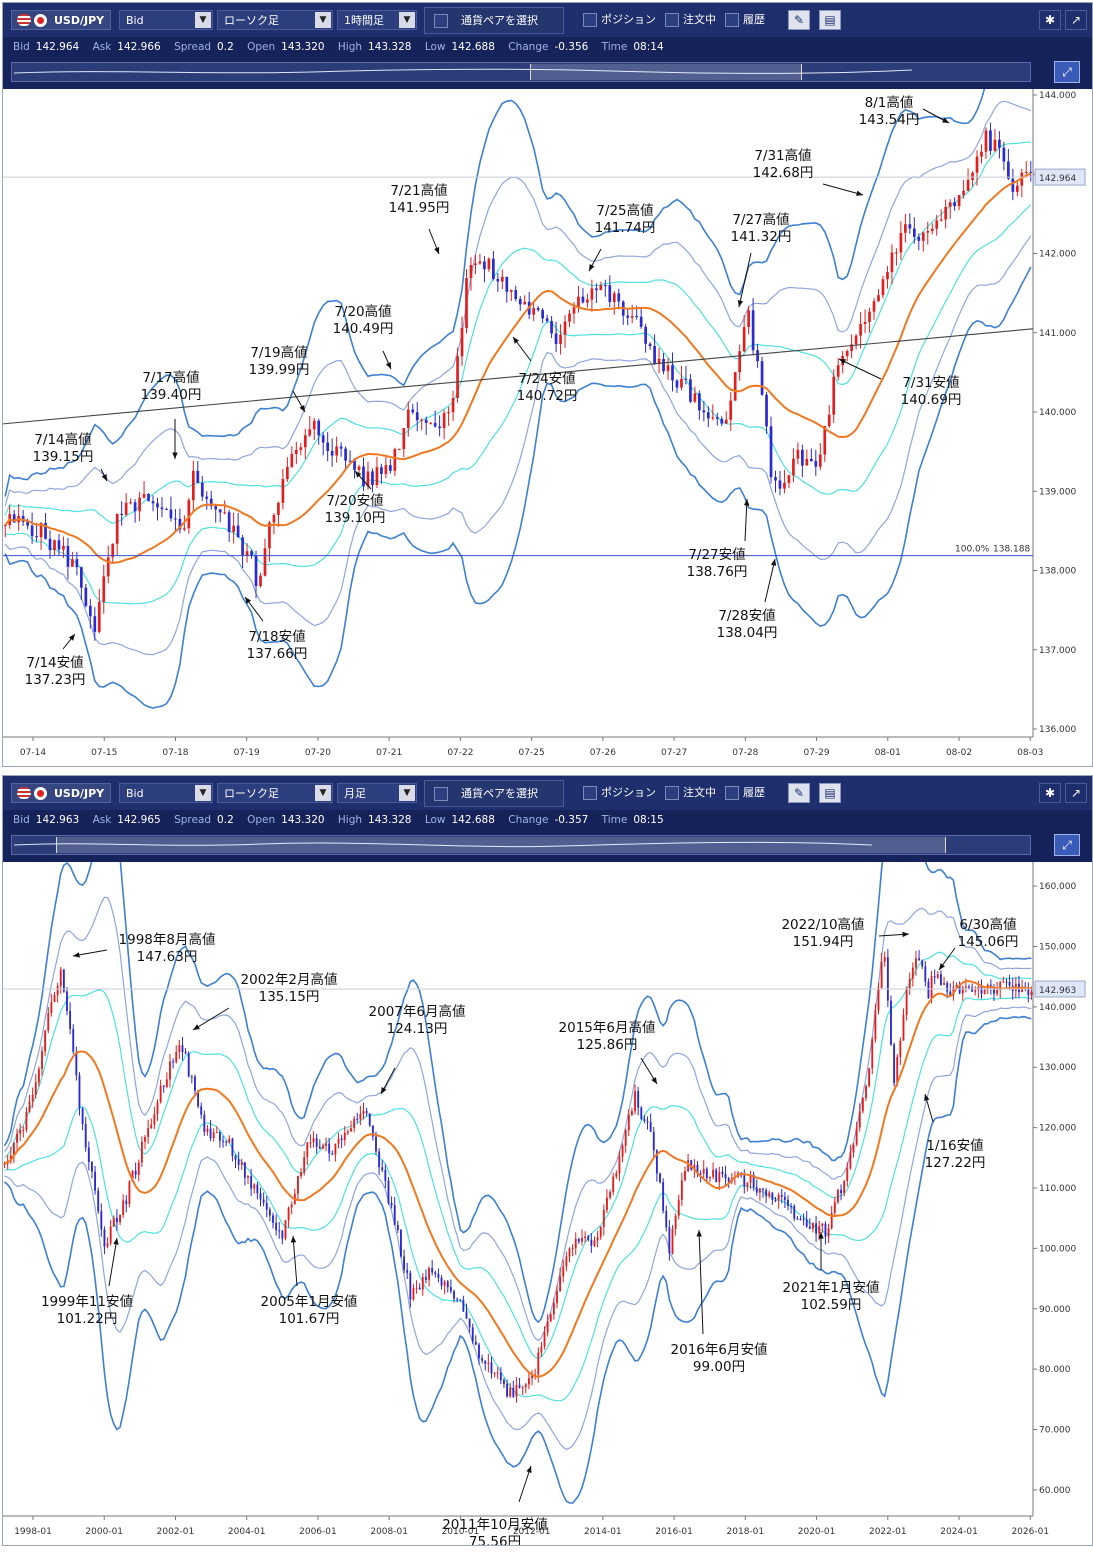 The height and width of the screenshot is (1554, 1093). Describe the element at coordinates (377, 20) in the screenshot. I see `timeframe-select: 1時間足 ▼` at that location.